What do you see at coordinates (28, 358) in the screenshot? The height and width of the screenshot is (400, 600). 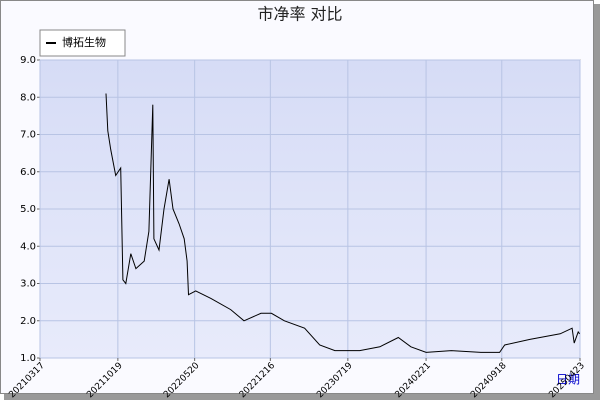 I see `y-tick-label: 1.0` at bounding box center [28, 358].